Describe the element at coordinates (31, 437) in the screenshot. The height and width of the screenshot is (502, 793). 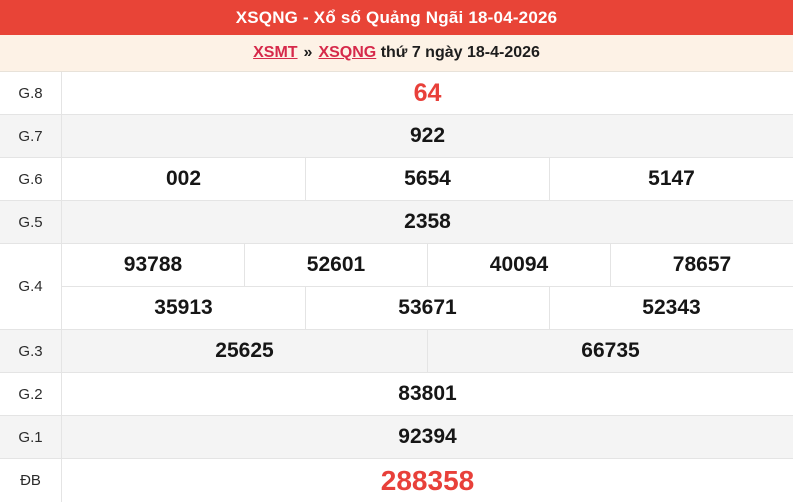
I see `prize-label-g1: G.1` at that location.